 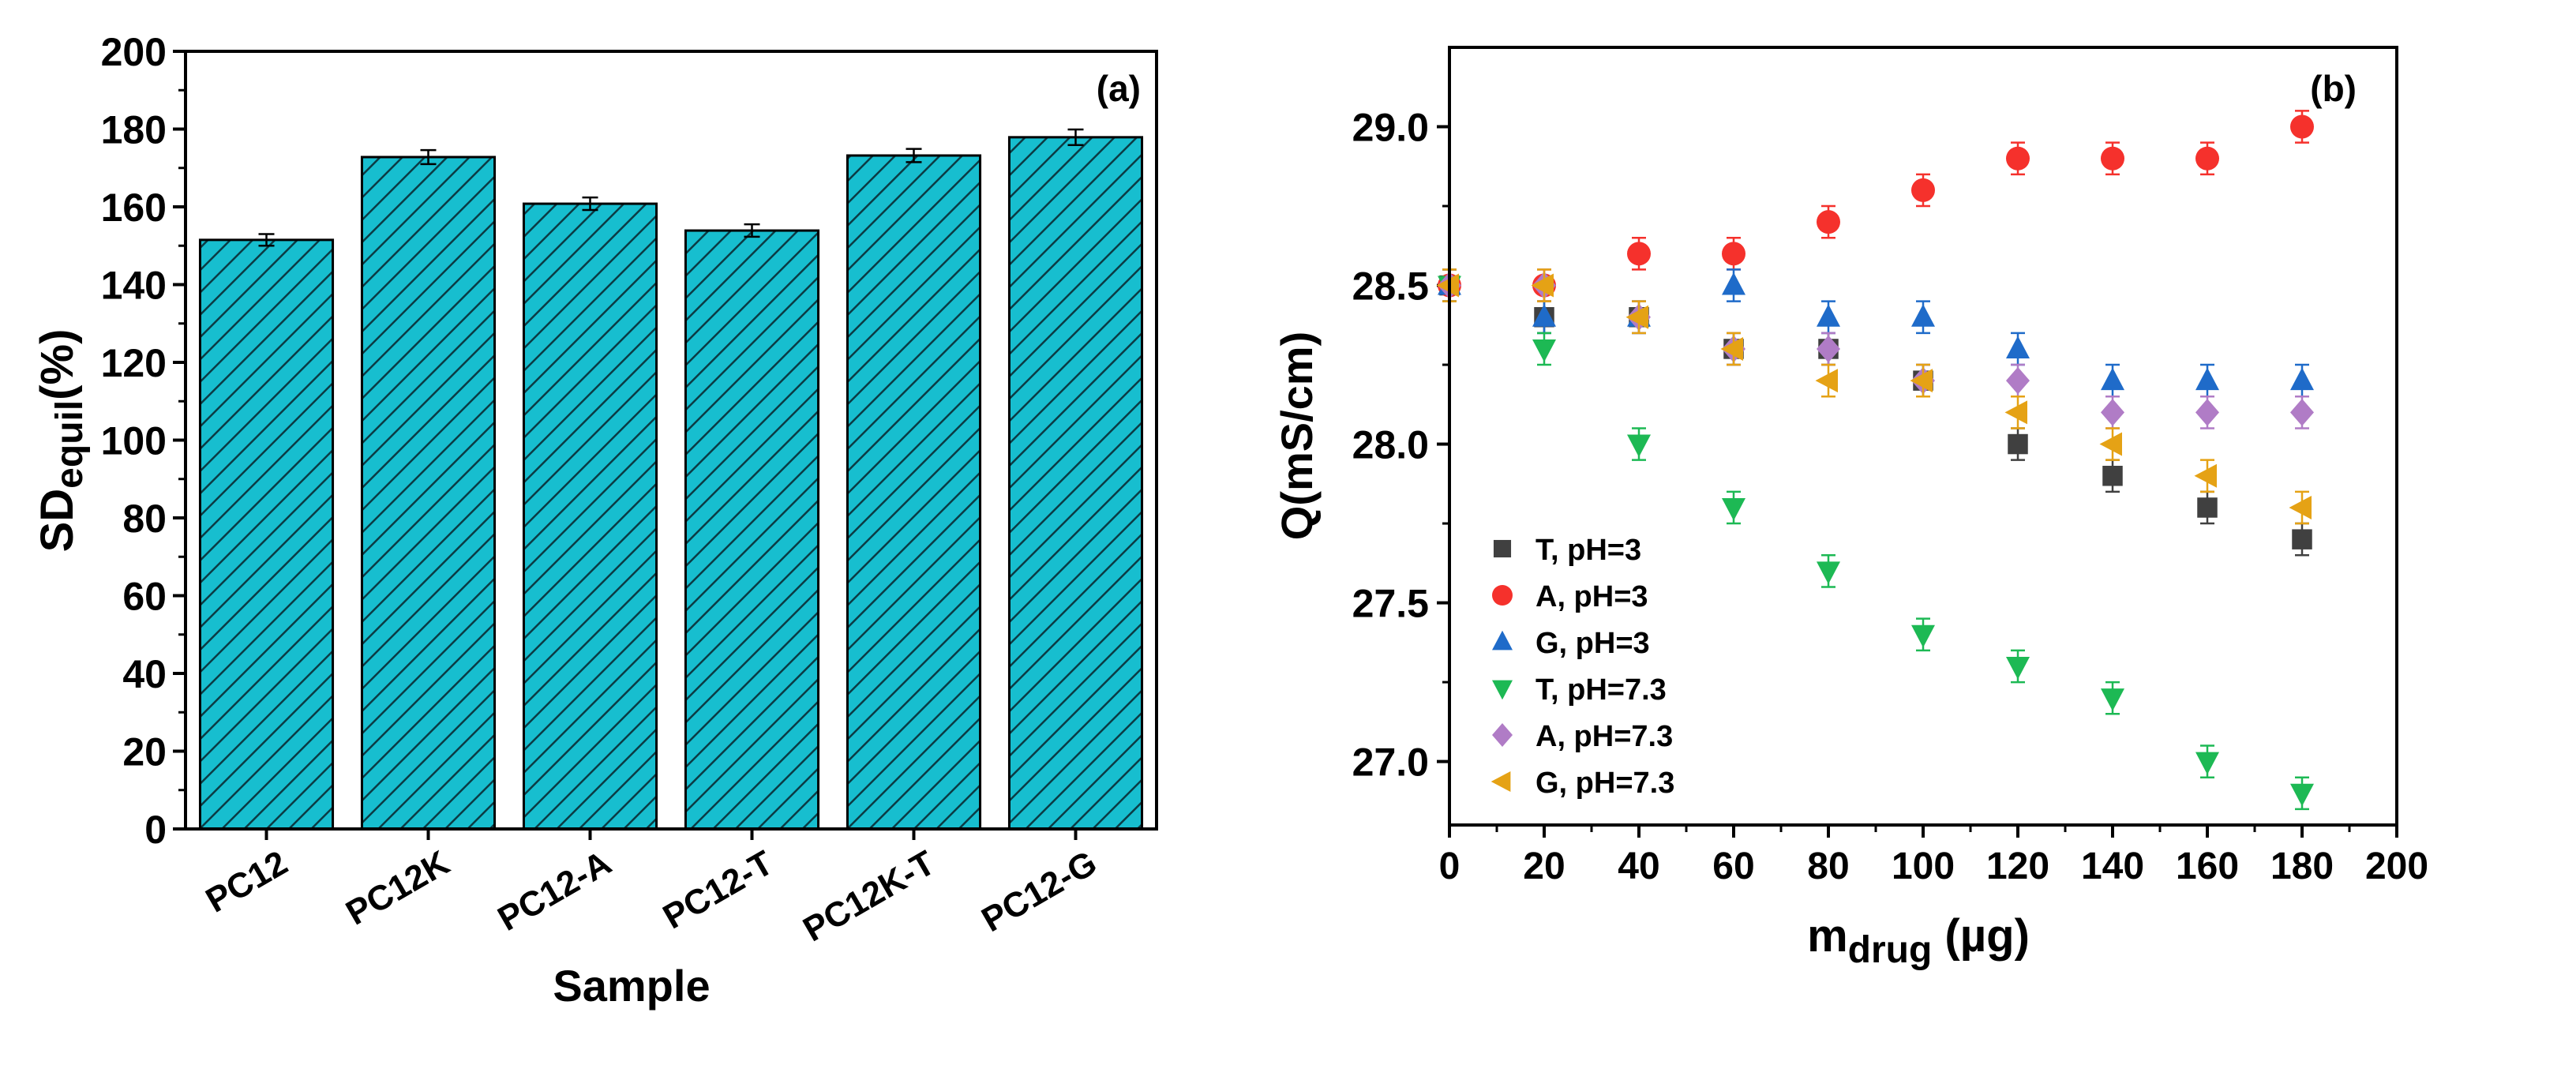 What do you see at coordinates (134, 52) in the screenshot?
I see `panel-a-y-tick-label: 200` at bounding box center [134, 52].